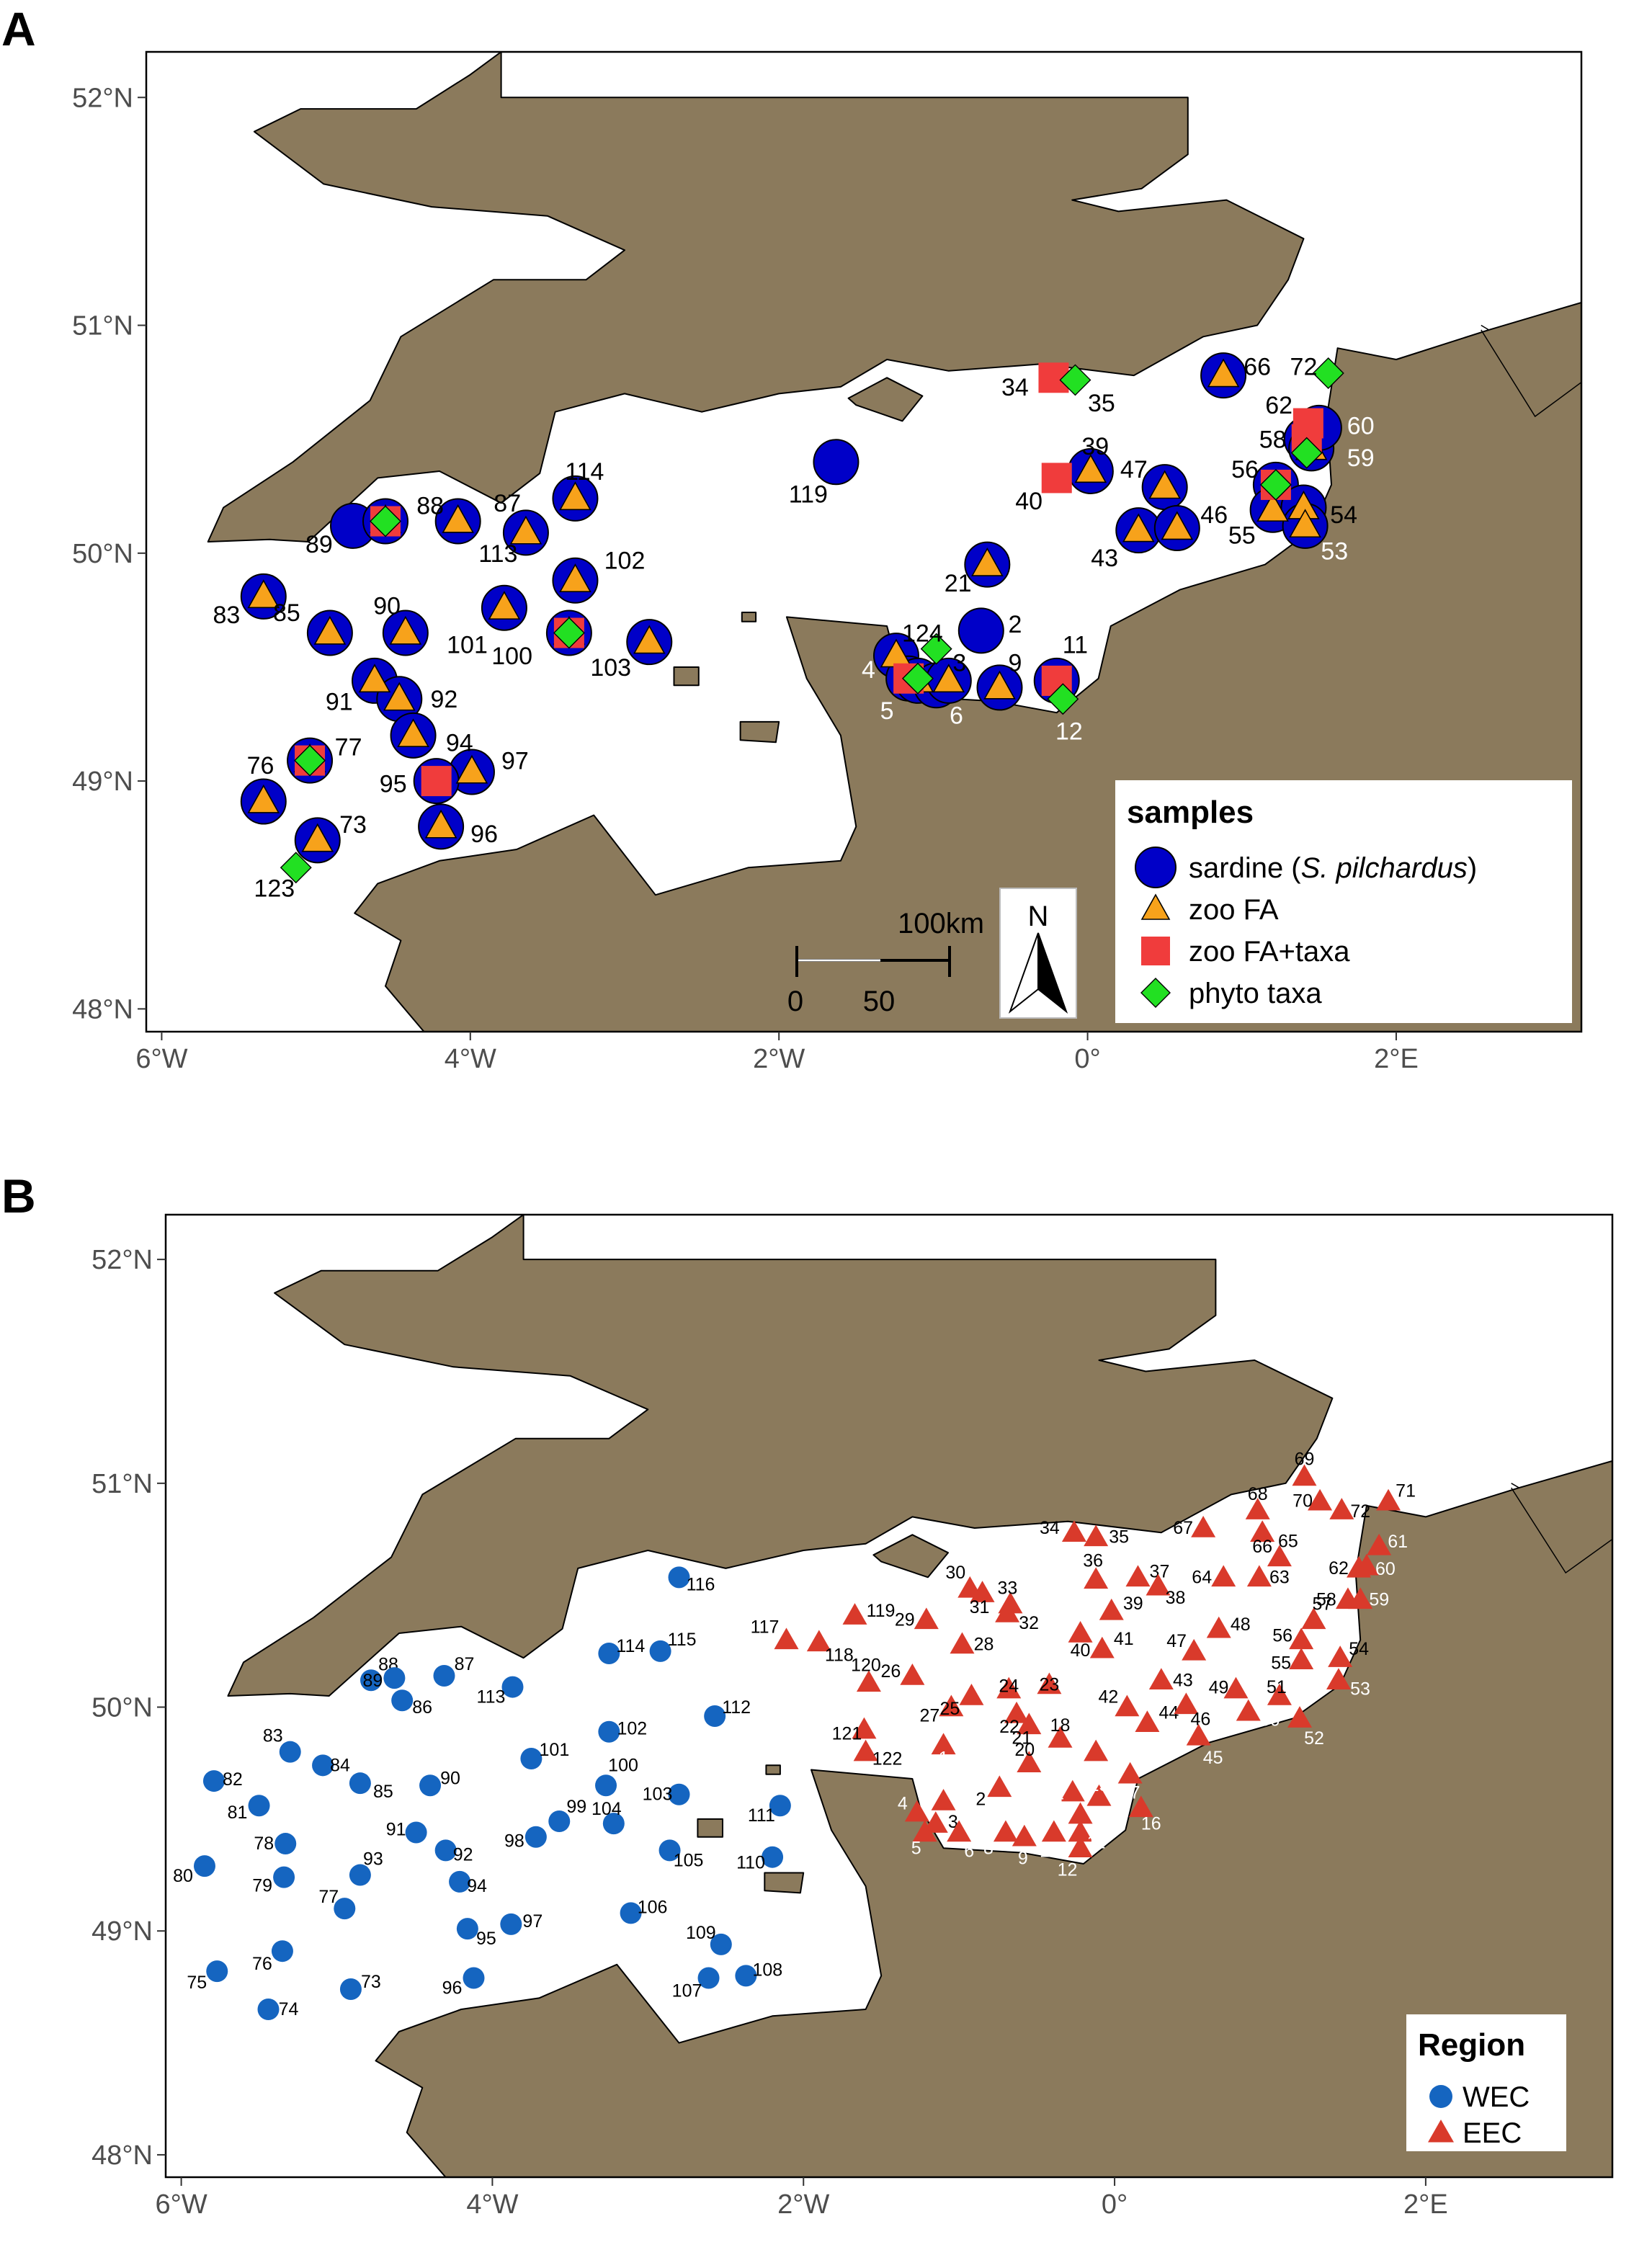  What do you see at coordinates (1282, 1635) in the screenshot?
I see `b-station-label: 56` at bounding box center [1282, 1635].